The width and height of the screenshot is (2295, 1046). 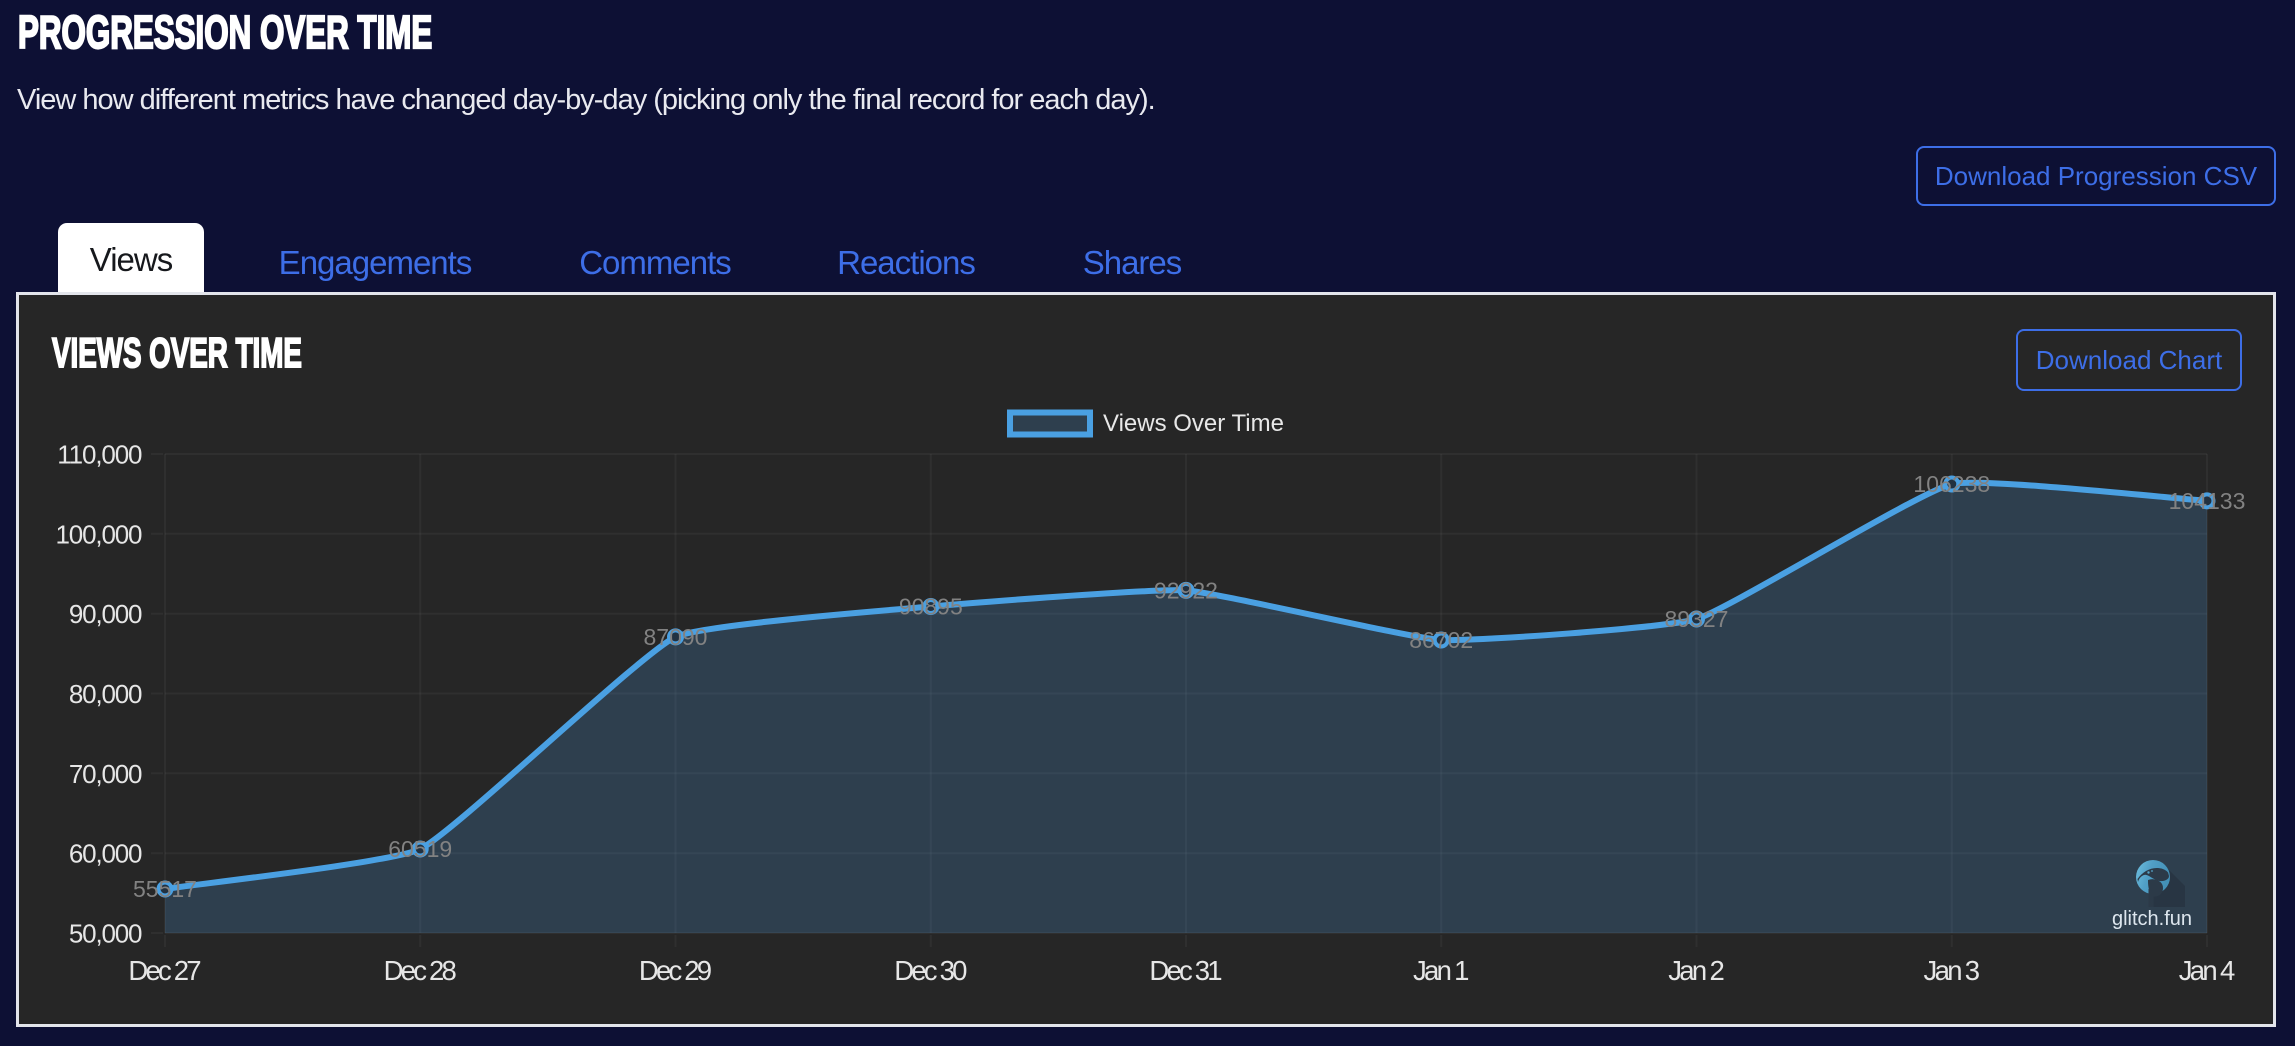 What do you see at coordinates (106, 934) in the screenshot?
I see `svg-text: 50,000` at bounding box center [106, 934].